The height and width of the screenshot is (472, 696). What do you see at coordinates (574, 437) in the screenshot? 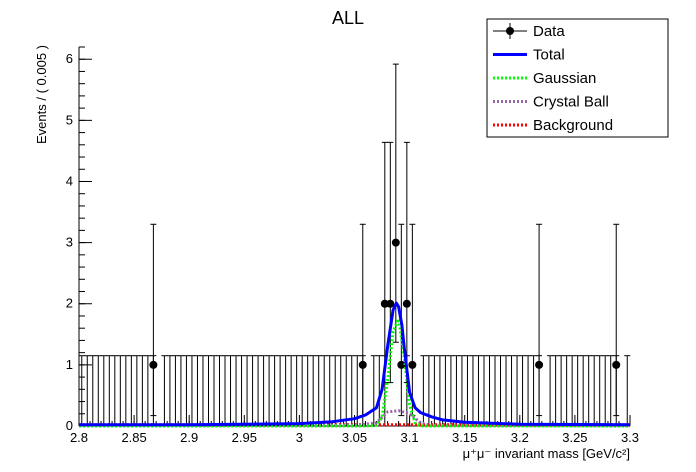
I see `x-tick-label: 3.25` at bounding box center [574, 437].